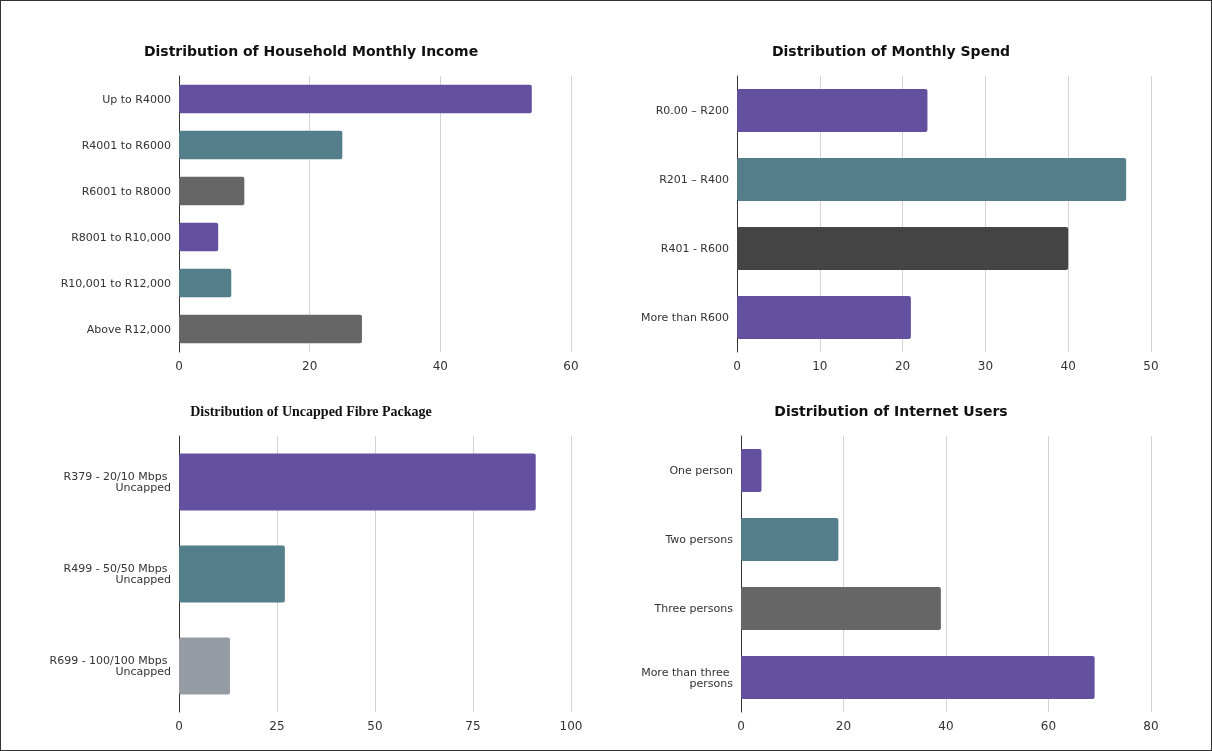 This screenshot has height=751, width=1212. Describe the element at coordinates (692, 110) in the screenshot. I see `y-tick-label: R0.00 – R200` at that location.